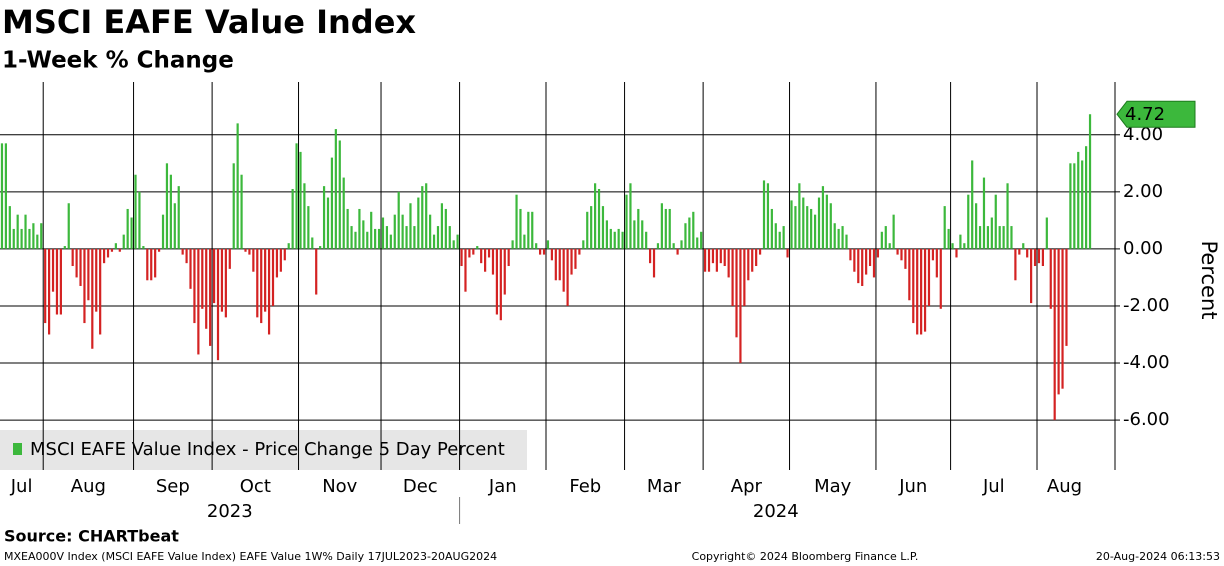 Image resolution: width=1224 pixels, height=566 pixels. I want to click on x-tick-label: Nov, so click(339, 486).